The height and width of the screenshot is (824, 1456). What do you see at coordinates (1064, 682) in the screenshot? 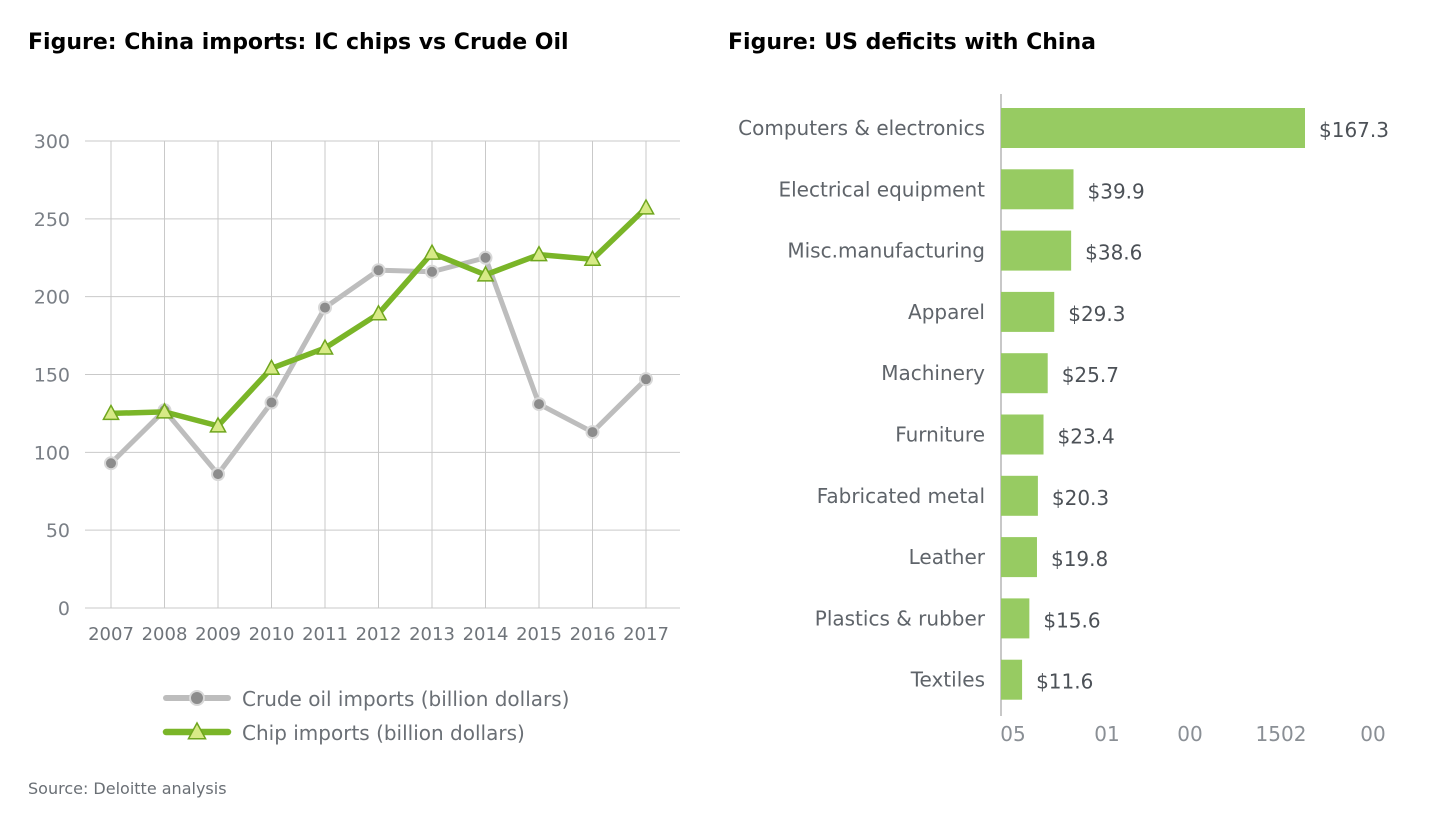
I see `value-label: $11.6` at bounding box center [1064, 682].